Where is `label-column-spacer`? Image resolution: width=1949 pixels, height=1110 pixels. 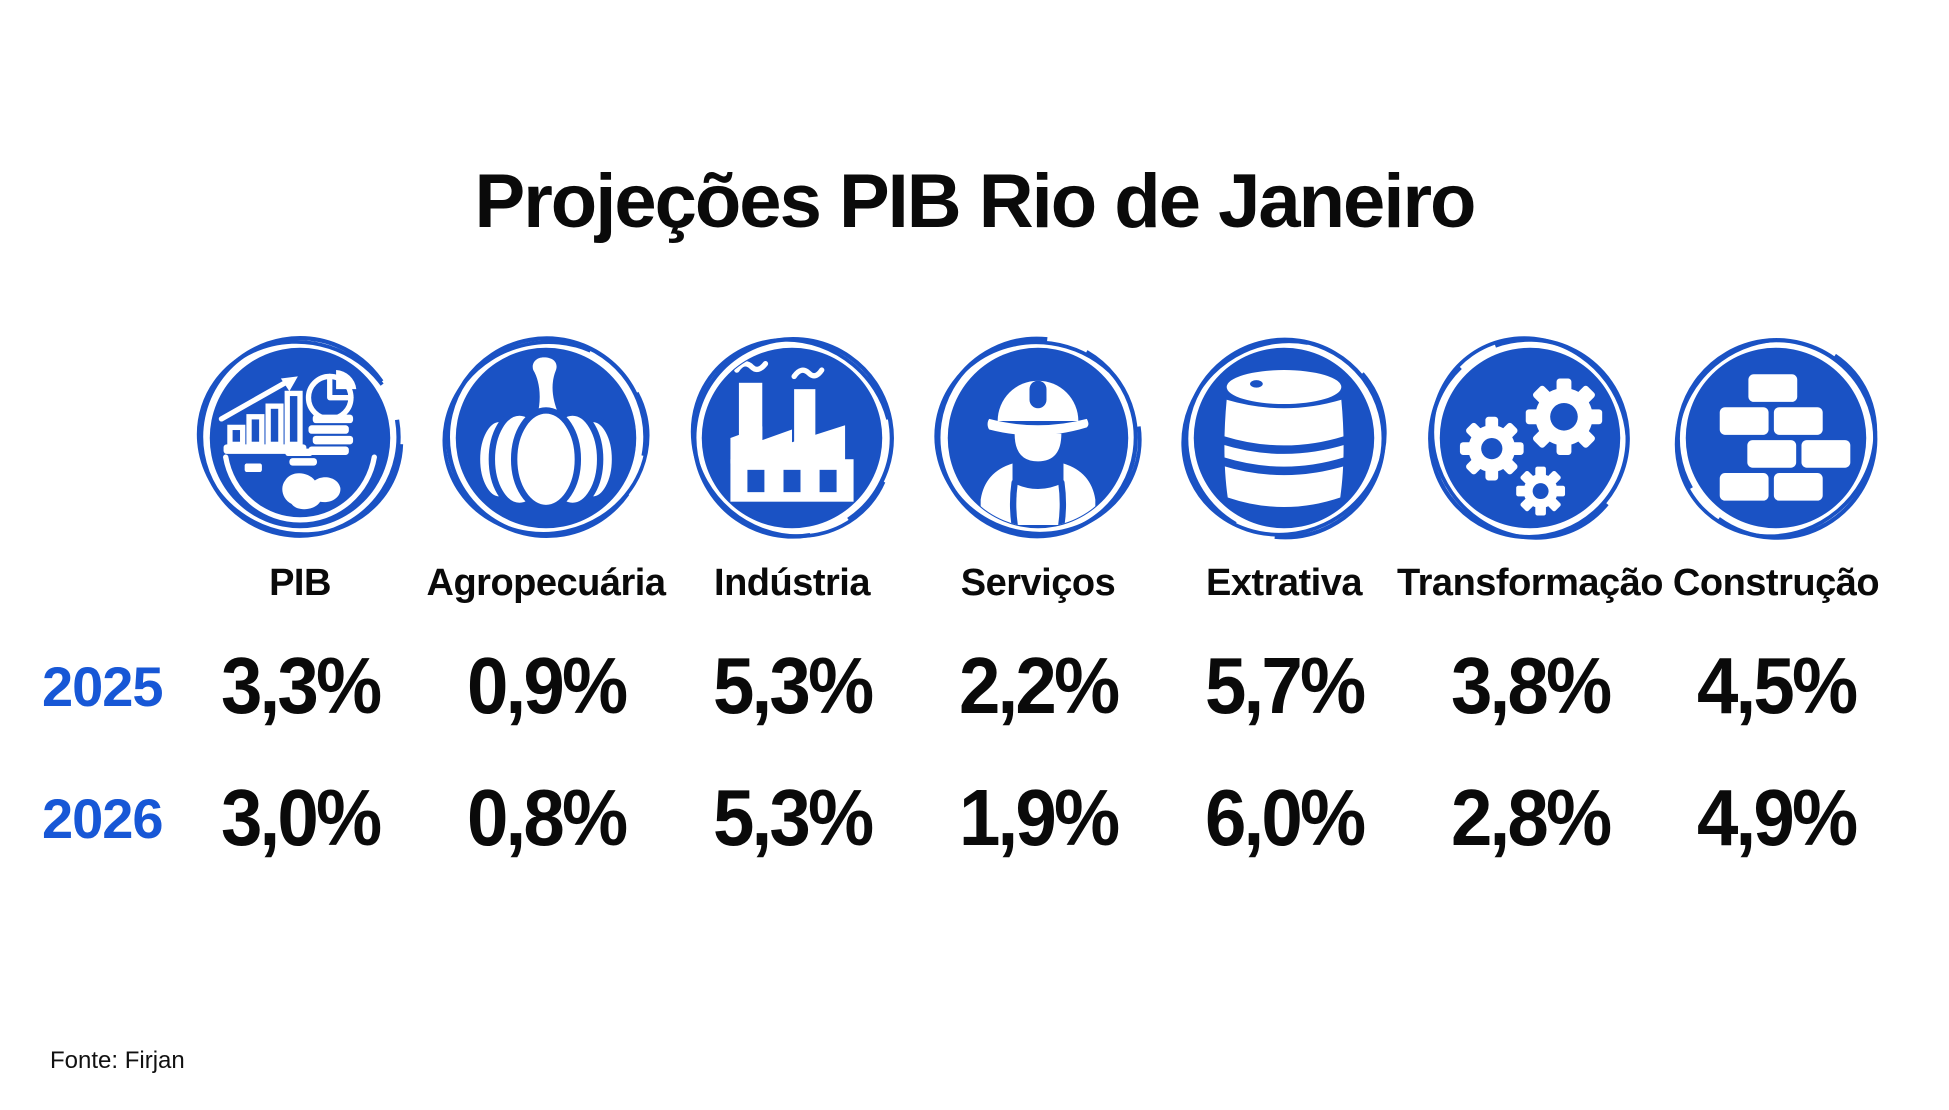 label-column-spacer is located at coordinates (88, 584).